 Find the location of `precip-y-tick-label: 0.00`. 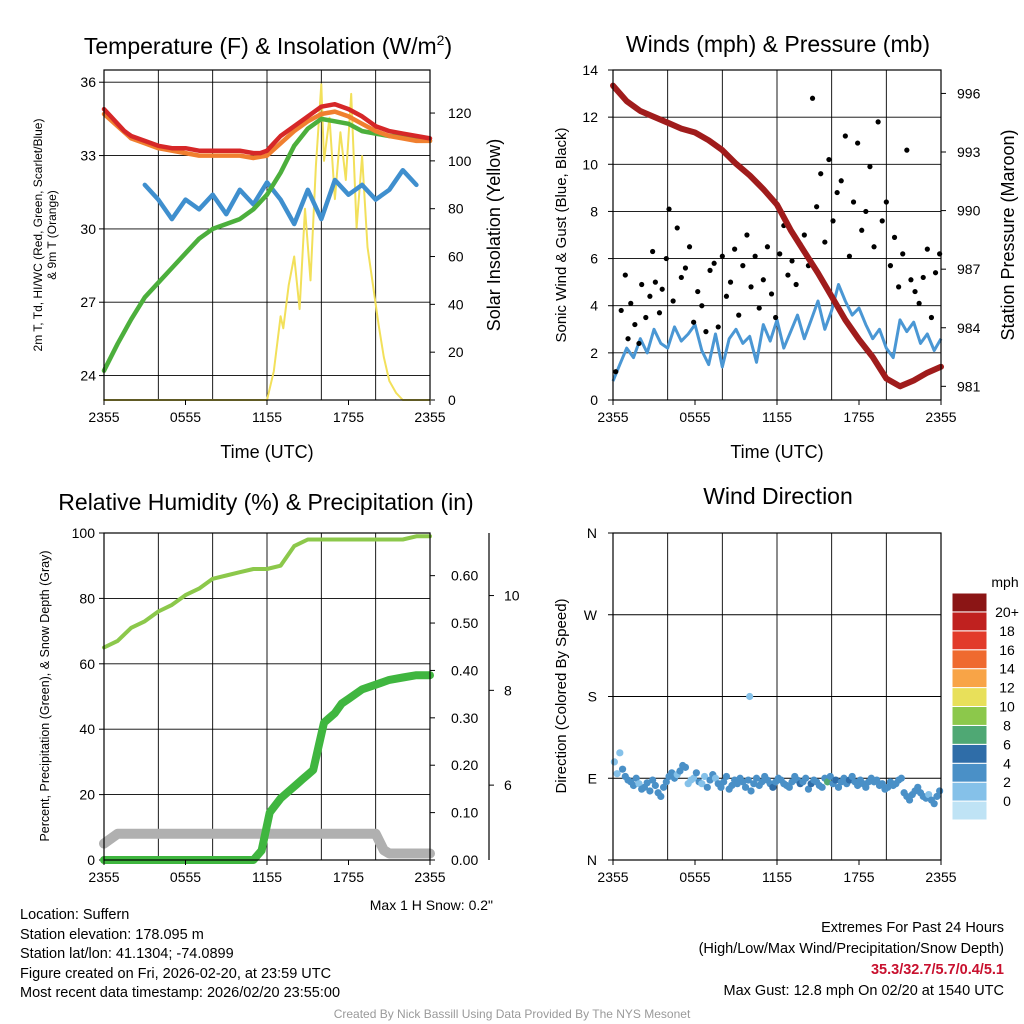

precip-y-tick-label: 0.00 is located at coordinates (464, 860).